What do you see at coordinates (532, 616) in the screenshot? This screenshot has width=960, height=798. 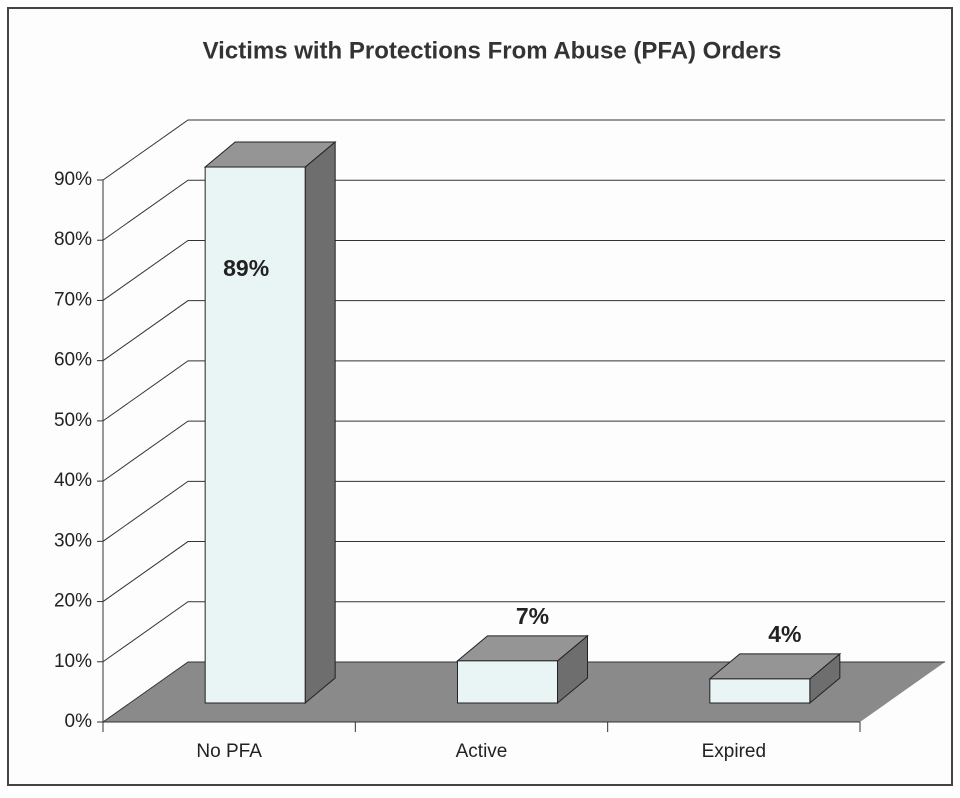 I see `data-label: 7%` at bounding box center [532, 616].